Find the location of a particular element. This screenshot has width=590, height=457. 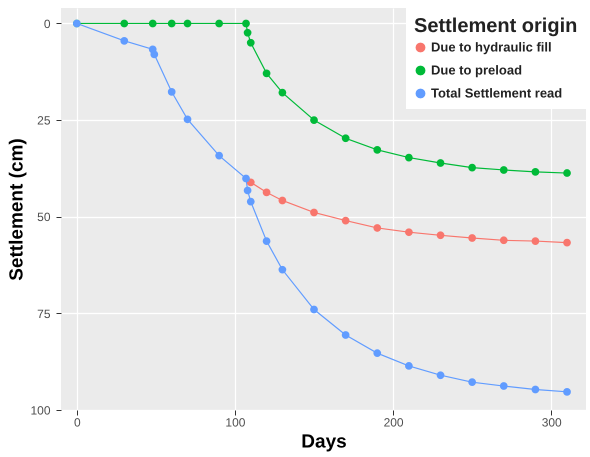

y-tick-label: 0 is located at coordinates (47, 23).